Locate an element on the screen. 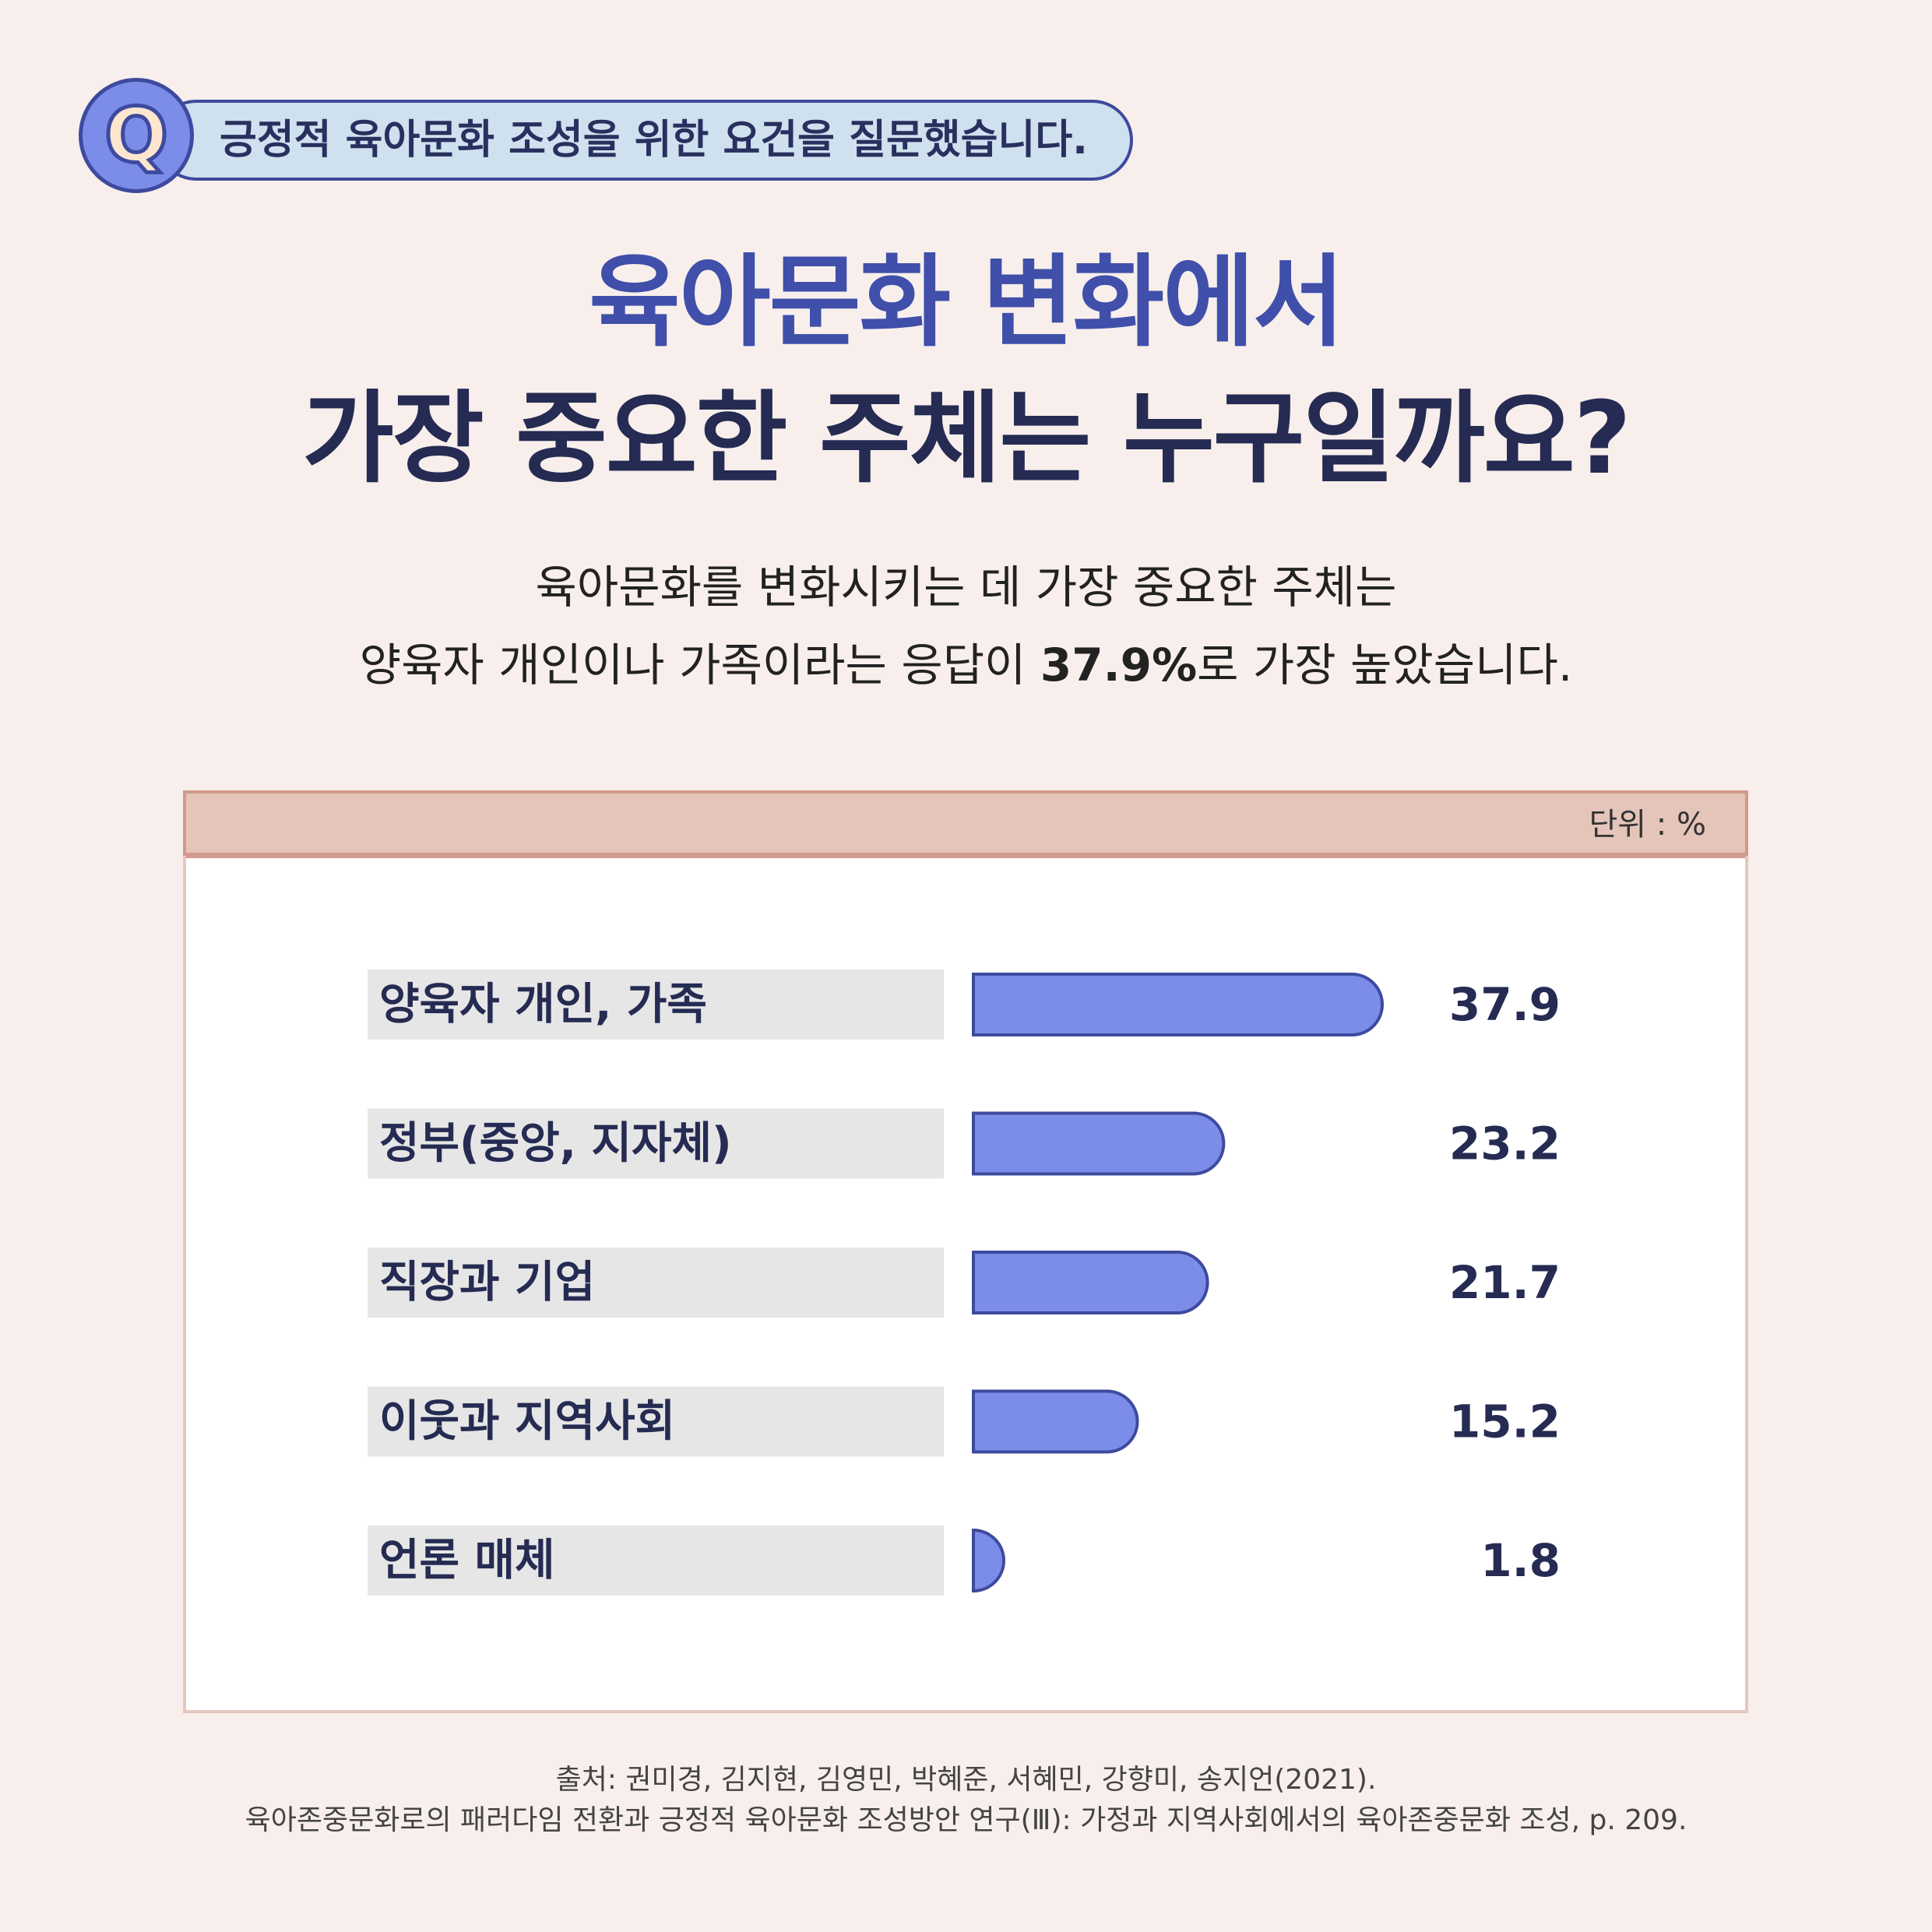  summary-line2-before: 양육자 개인이나 가족이라는 응답이 is located at coordinates (699, 665).